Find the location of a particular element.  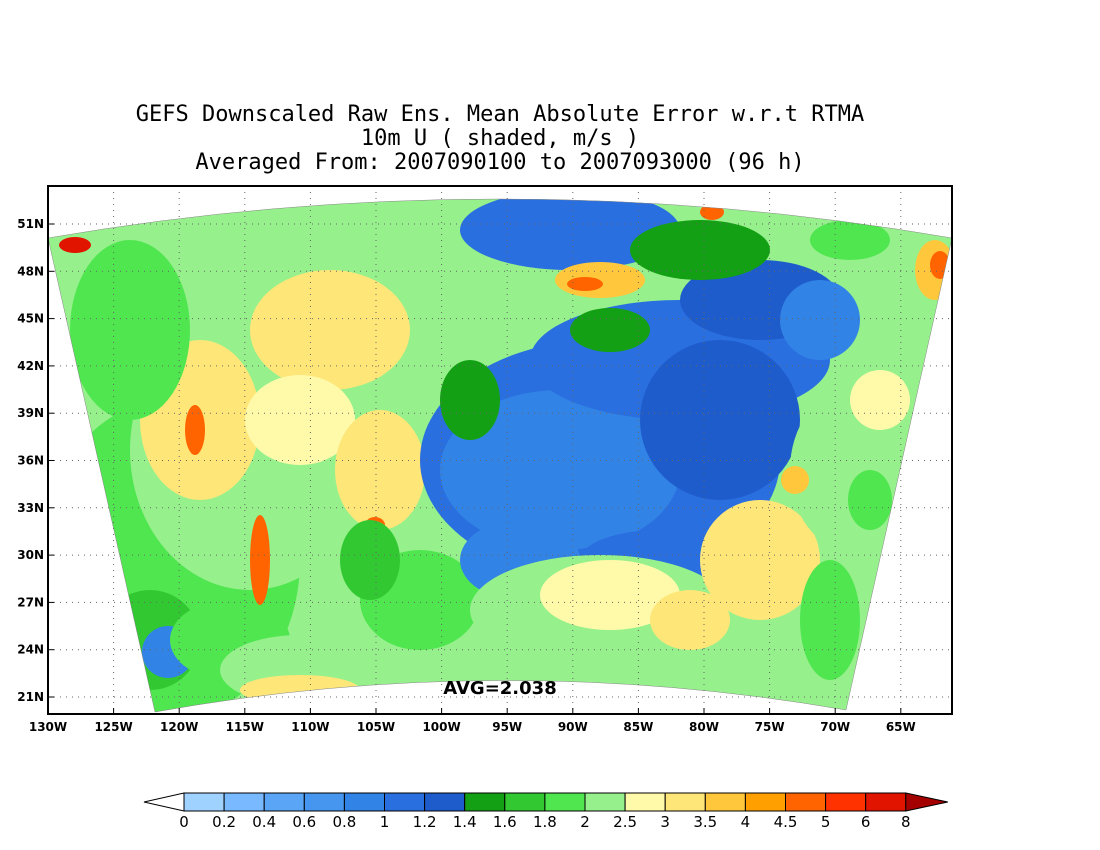

colorbar-label: 2.5 is located at coordinates (625, 822).